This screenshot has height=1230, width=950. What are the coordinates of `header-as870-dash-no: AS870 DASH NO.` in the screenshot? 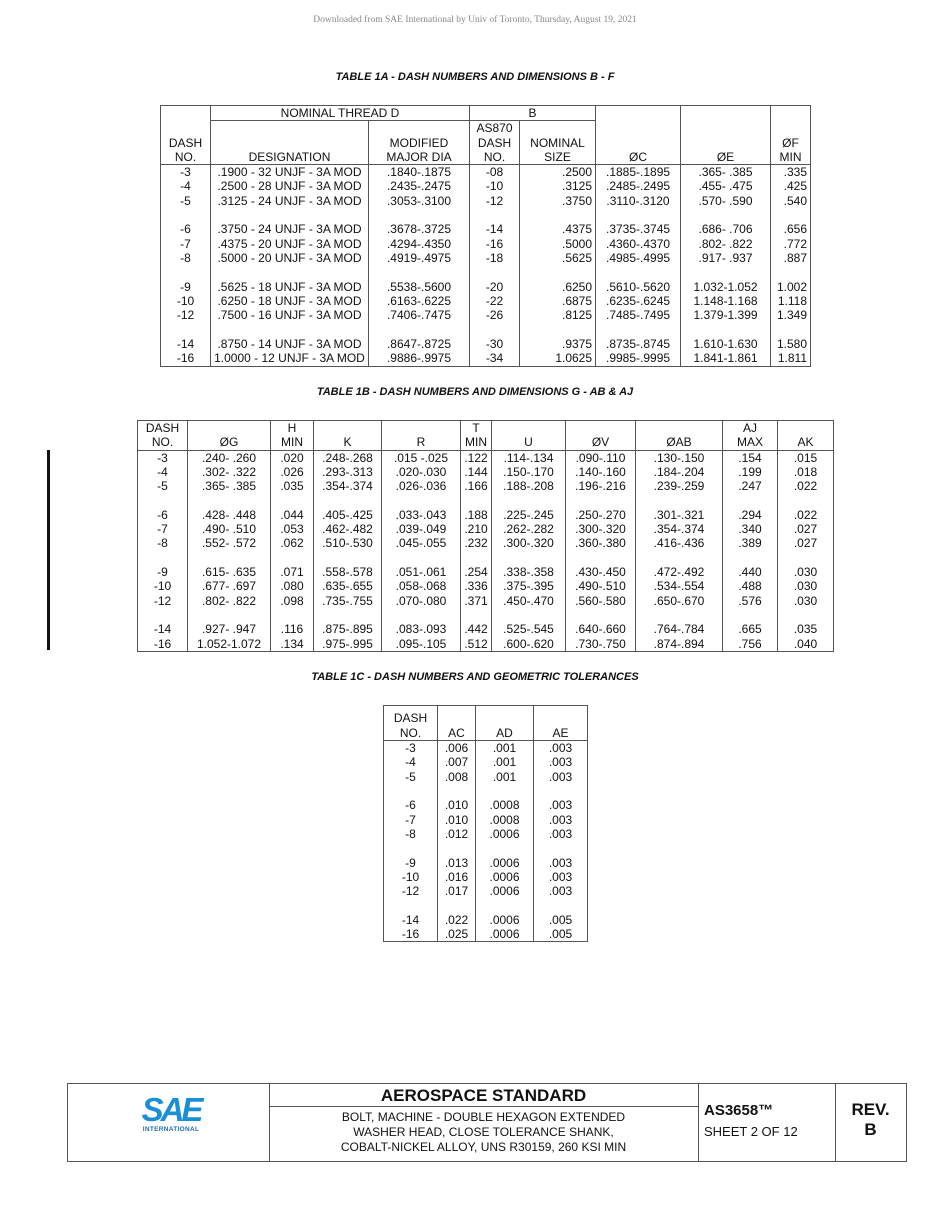 It's located at (494, 143).